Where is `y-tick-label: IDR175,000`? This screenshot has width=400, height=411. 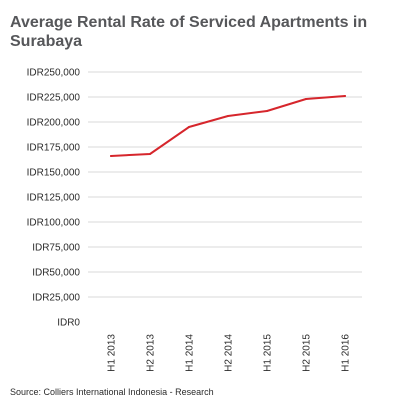 y-tick-label: IDR175,000 is located at coordinates (54, 148).